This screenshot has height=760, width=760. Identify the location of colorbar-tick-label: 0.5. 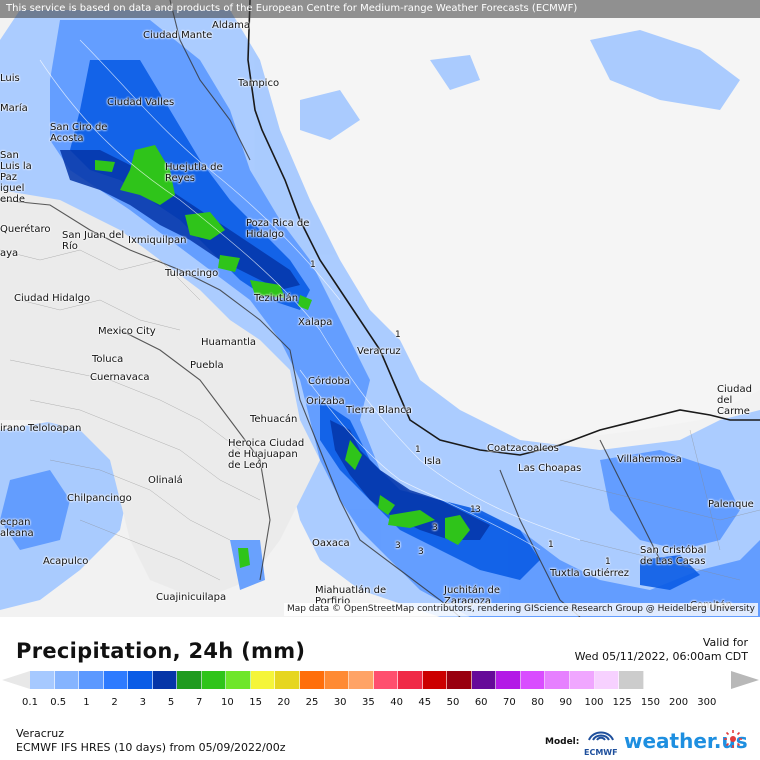
(58, 702).